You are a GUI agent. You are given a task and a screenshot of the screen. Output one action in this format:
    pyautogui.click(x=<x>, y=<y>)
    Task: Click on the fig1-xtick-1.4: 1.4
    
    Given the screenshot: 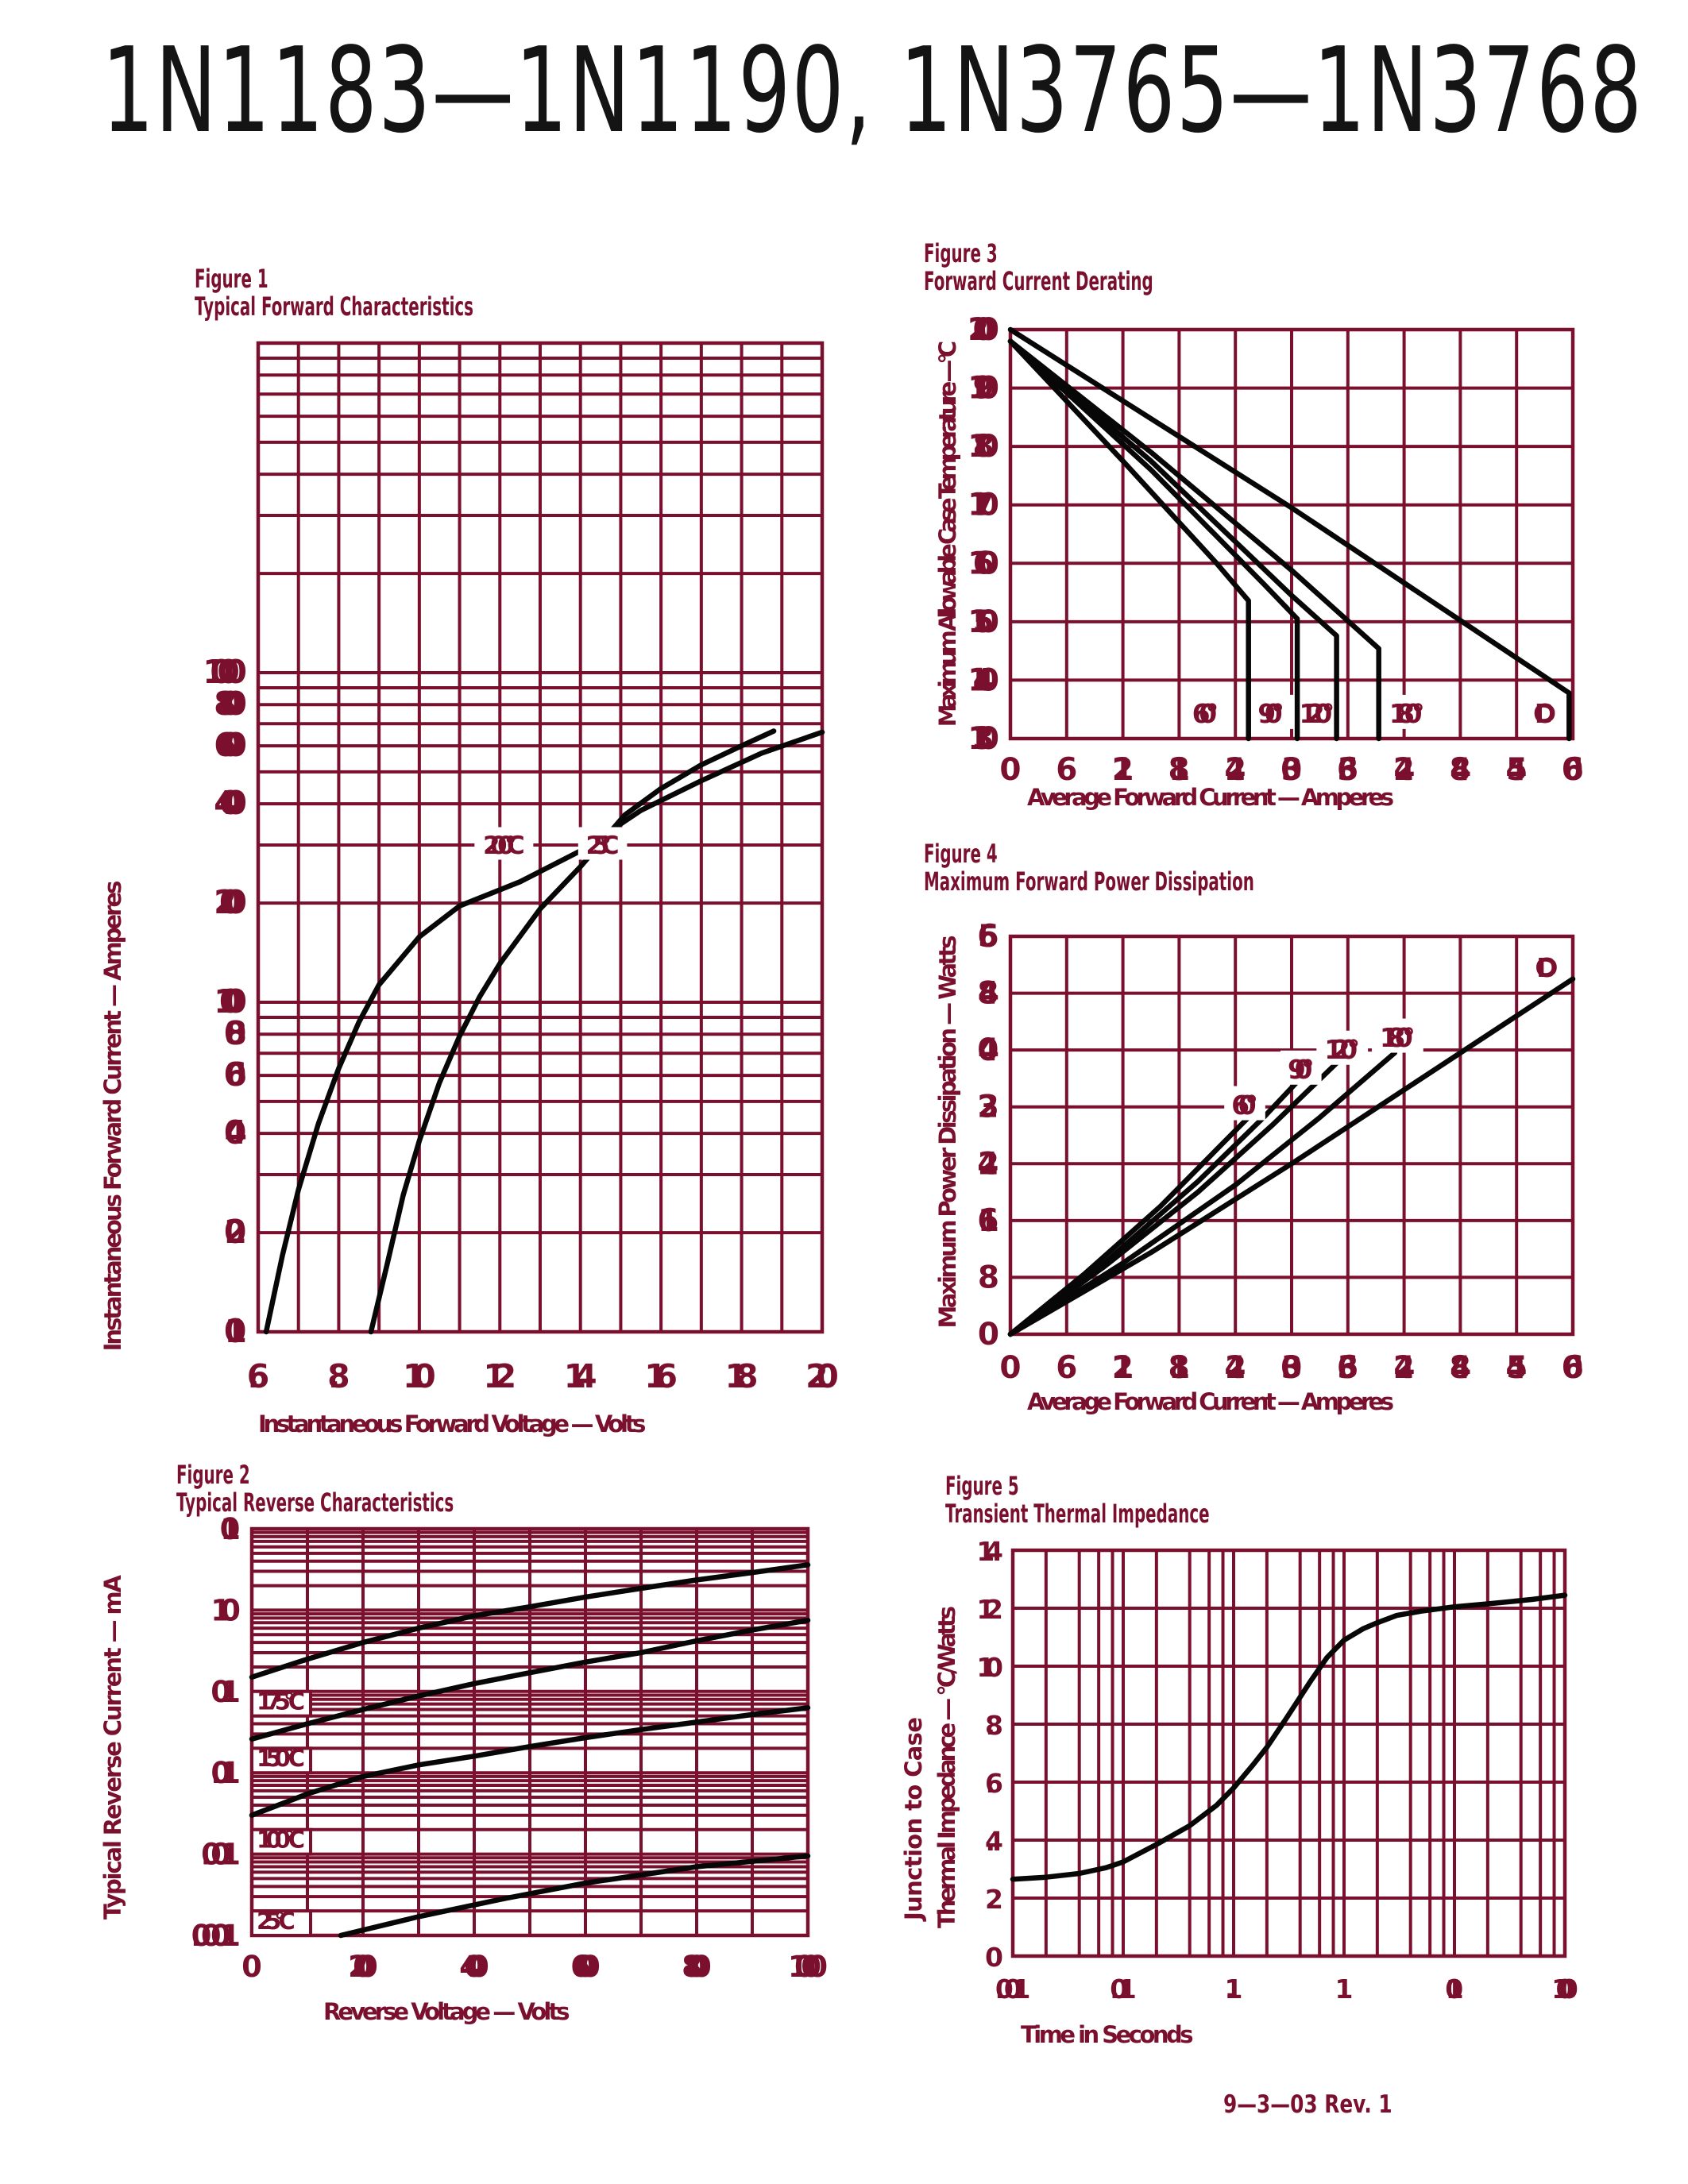 What is the action you would take?
    pyautogui.click(x=580, y=1376)
    